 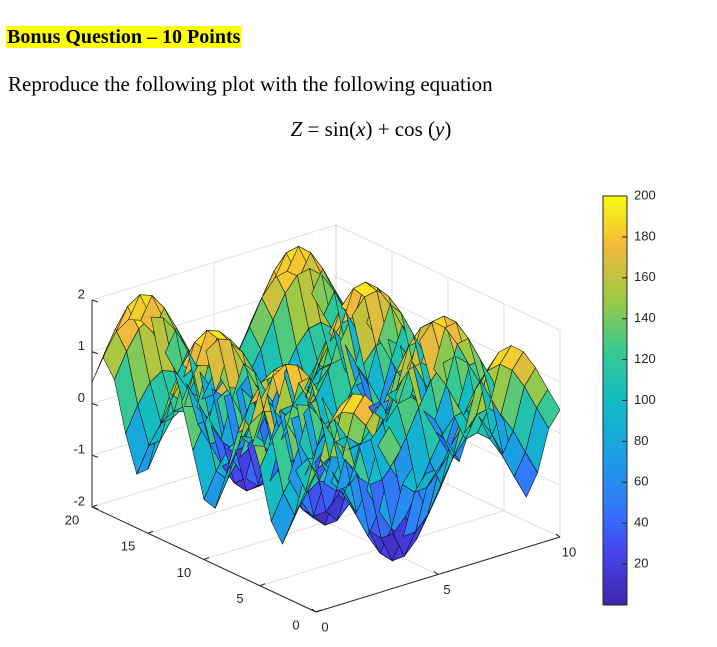 What do you see at coordinates (440, 129) in the screenshot?
I see `equation-y: y` at bounding box center [440, 129].